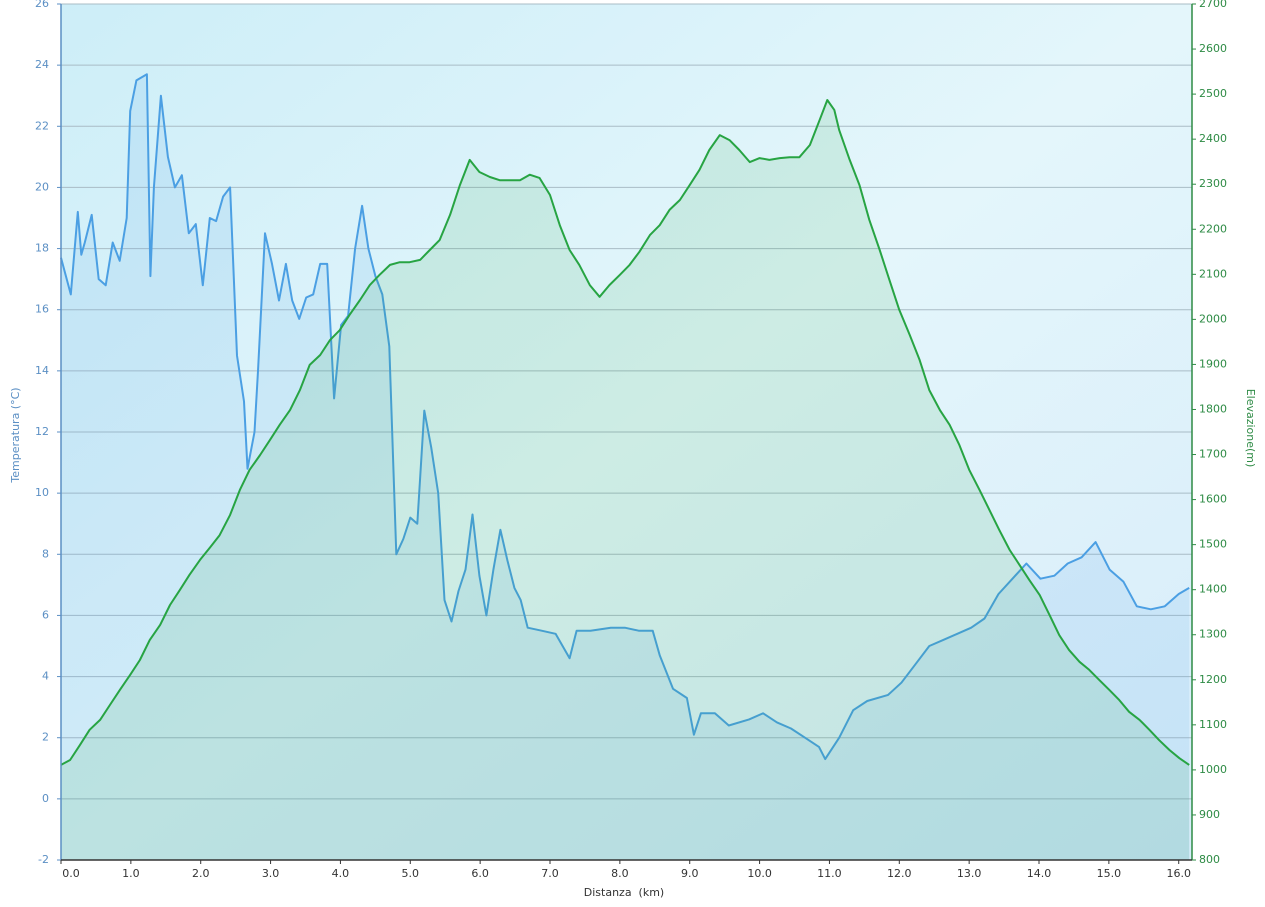 Image resolution: width=1265 pixels, height=907 pixels. What do you see at coordinates (829, 873) in the screenshot?
I see `x-tick-label: 11.0` at bounding box center [829, 873].